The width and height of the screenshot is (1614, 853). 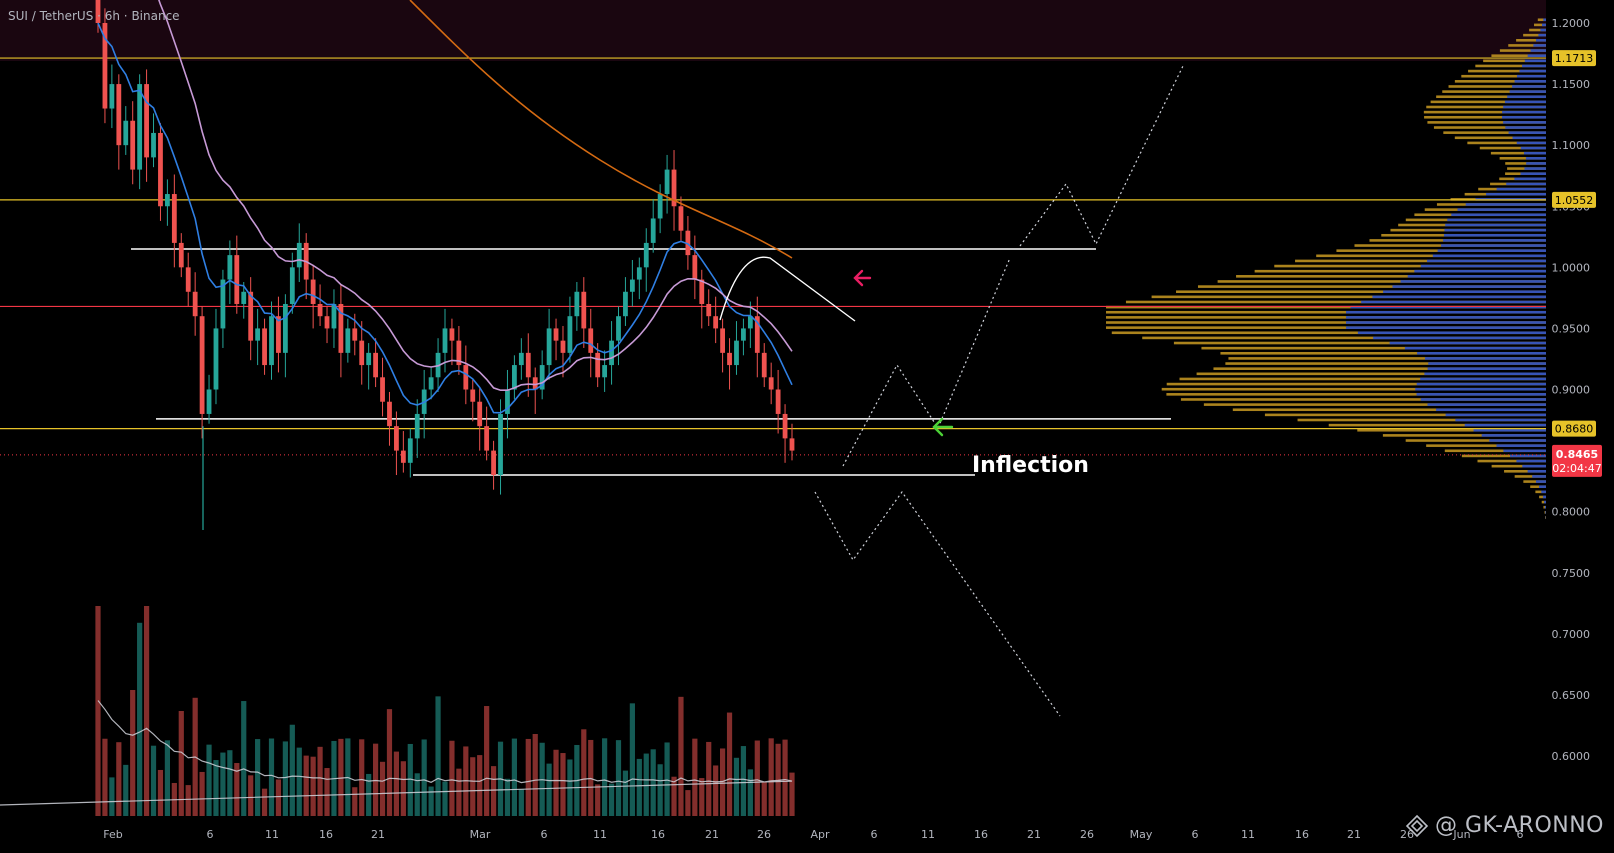 I want to click on x-tick-label: 26, so click(x=764, y=834).